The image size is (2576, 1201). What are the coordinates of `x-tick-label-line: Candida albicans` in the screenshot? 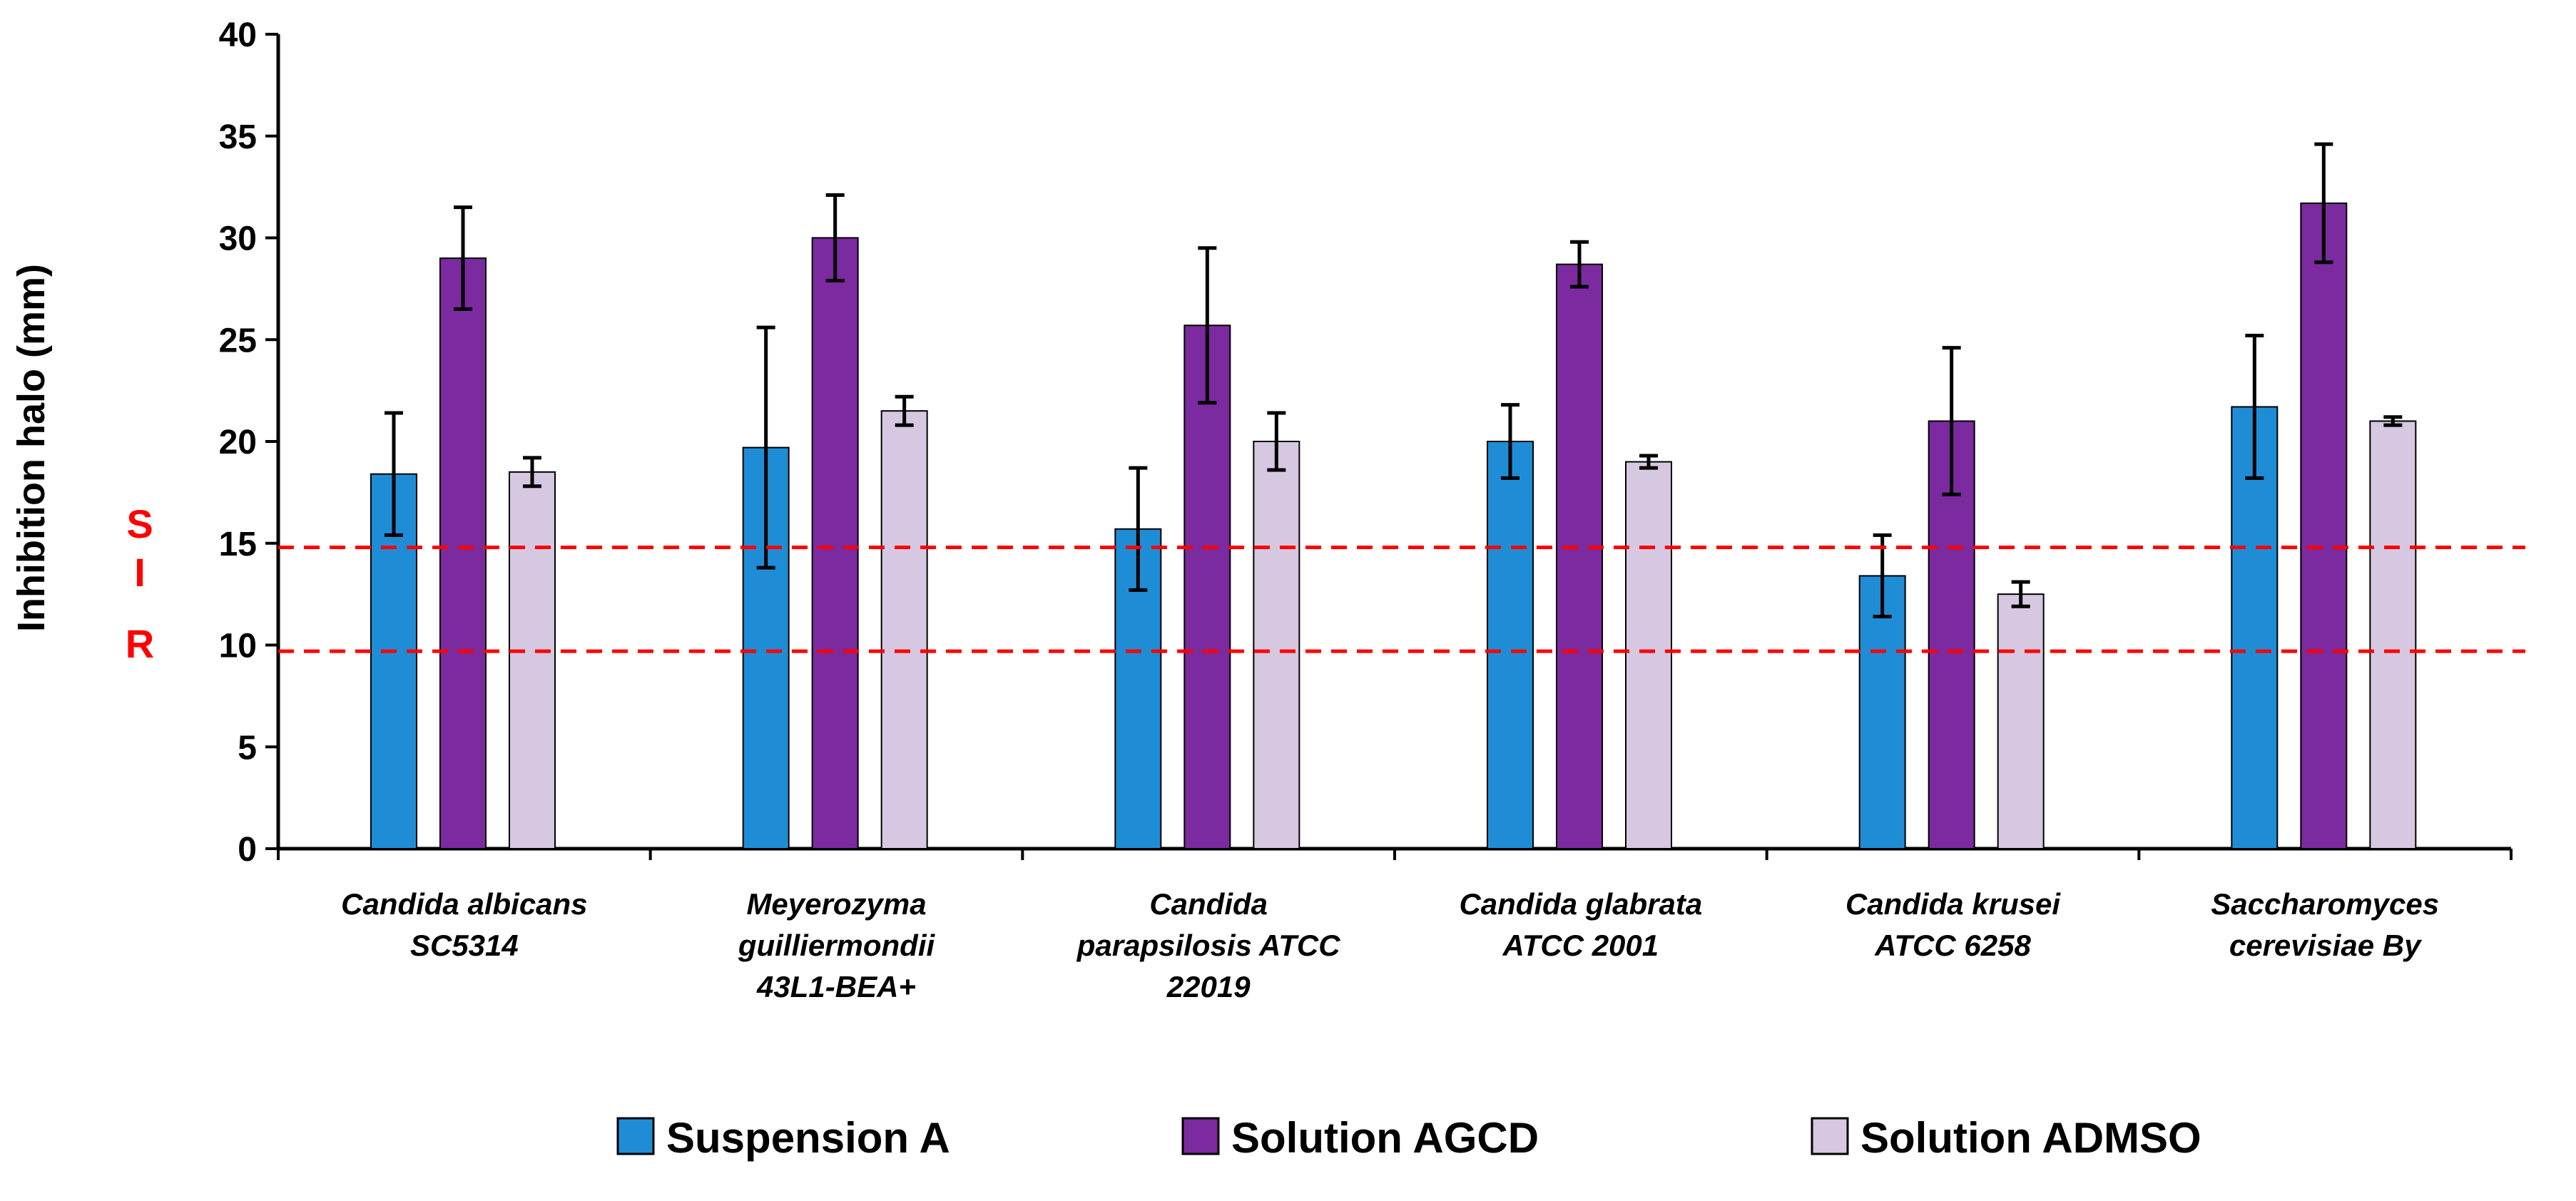 It's located at (464, 904).